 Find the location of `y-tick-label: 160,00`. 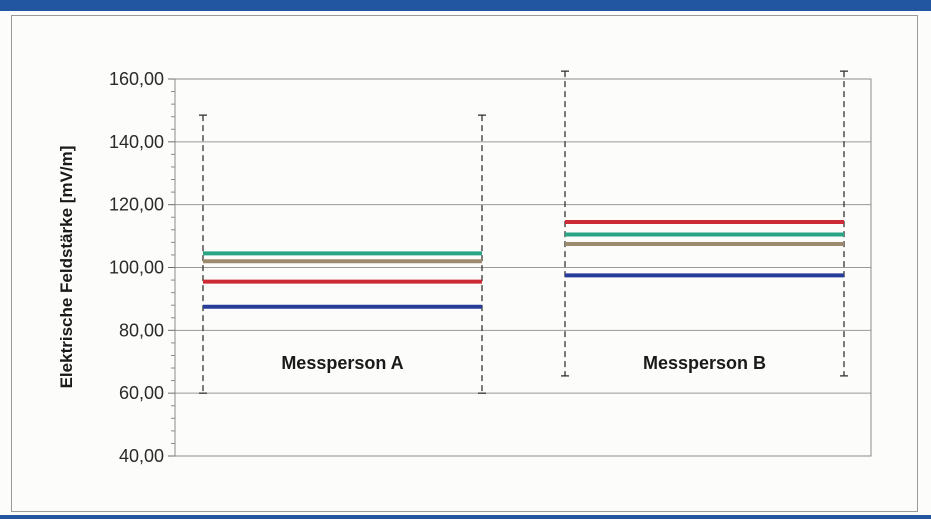

y-tick-label: 160,00 is located at coordinates (136, 79).